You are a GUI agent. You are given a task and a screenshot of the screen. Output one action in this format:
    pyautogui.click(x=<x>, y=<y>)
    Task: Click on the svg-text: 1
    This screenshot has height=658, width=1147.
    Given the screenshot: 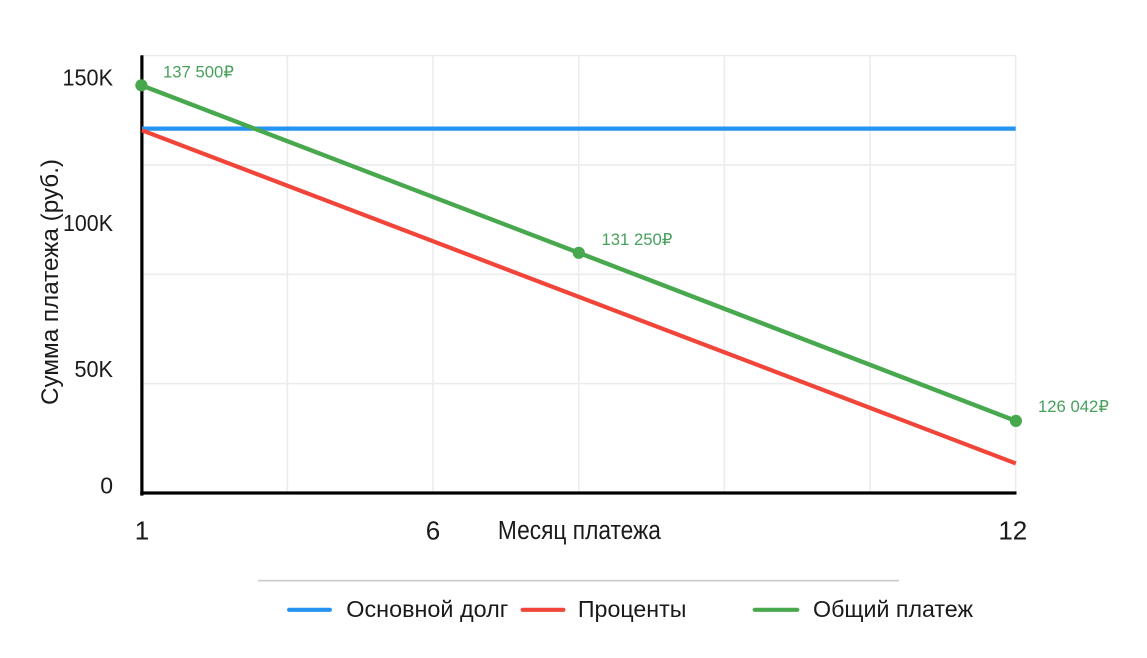 What is the action you would take?
    pyautogui.click(x=142, y=530)
    